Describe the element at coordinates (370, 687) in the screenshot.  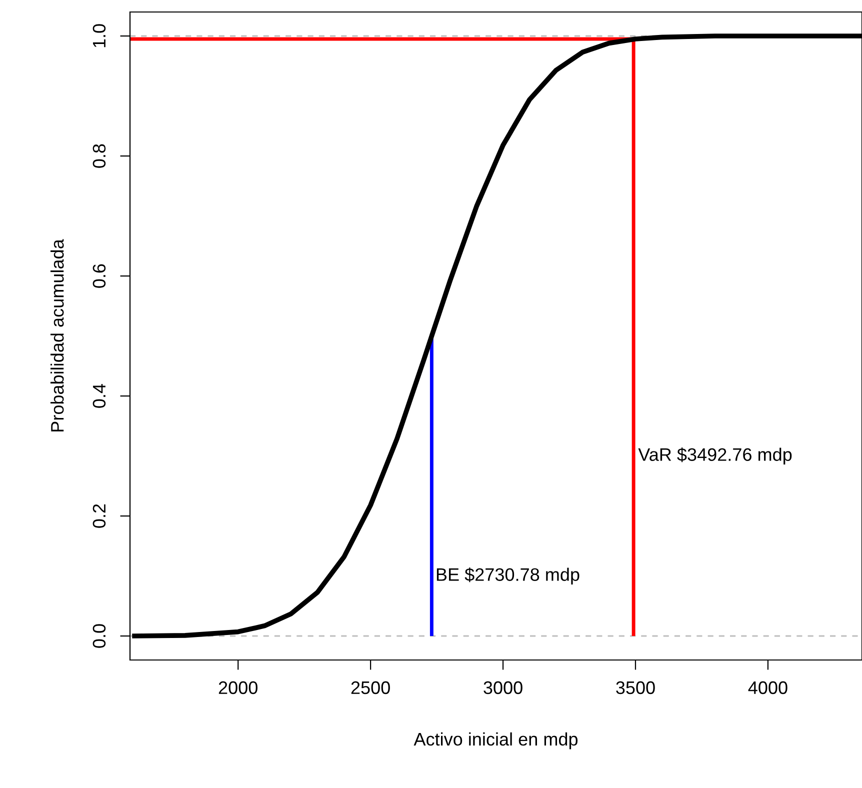
I see `x-tick-label: 2500` at that location.